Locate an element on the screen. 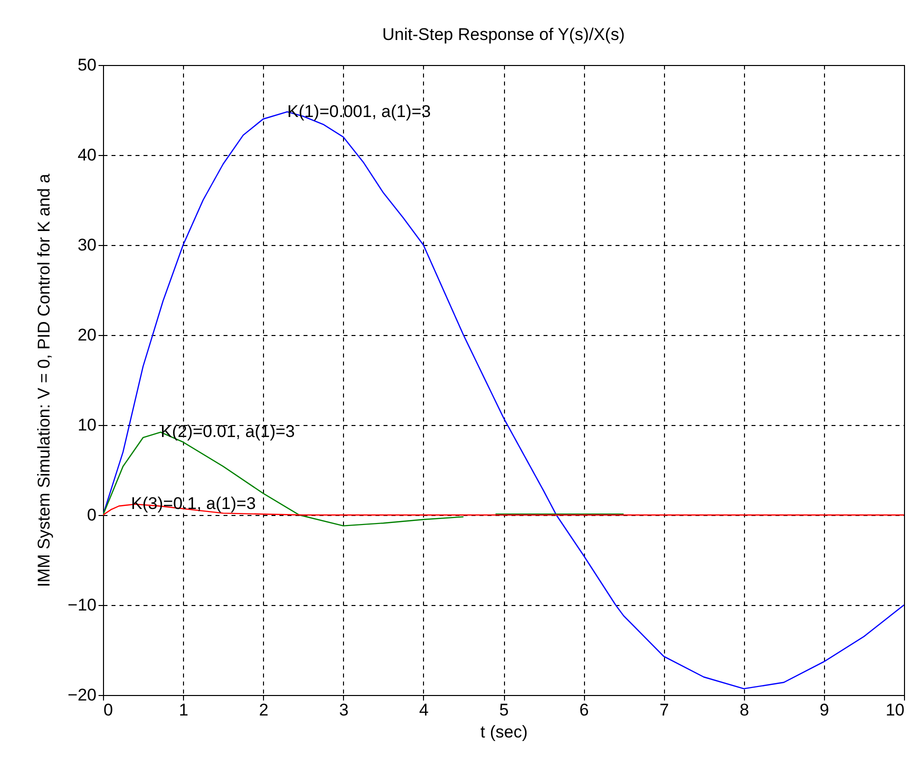 Image resolution: width=917 pixels, height=769 pixels. x-axis-title: t (sec) is located at coordinates (504, 732).